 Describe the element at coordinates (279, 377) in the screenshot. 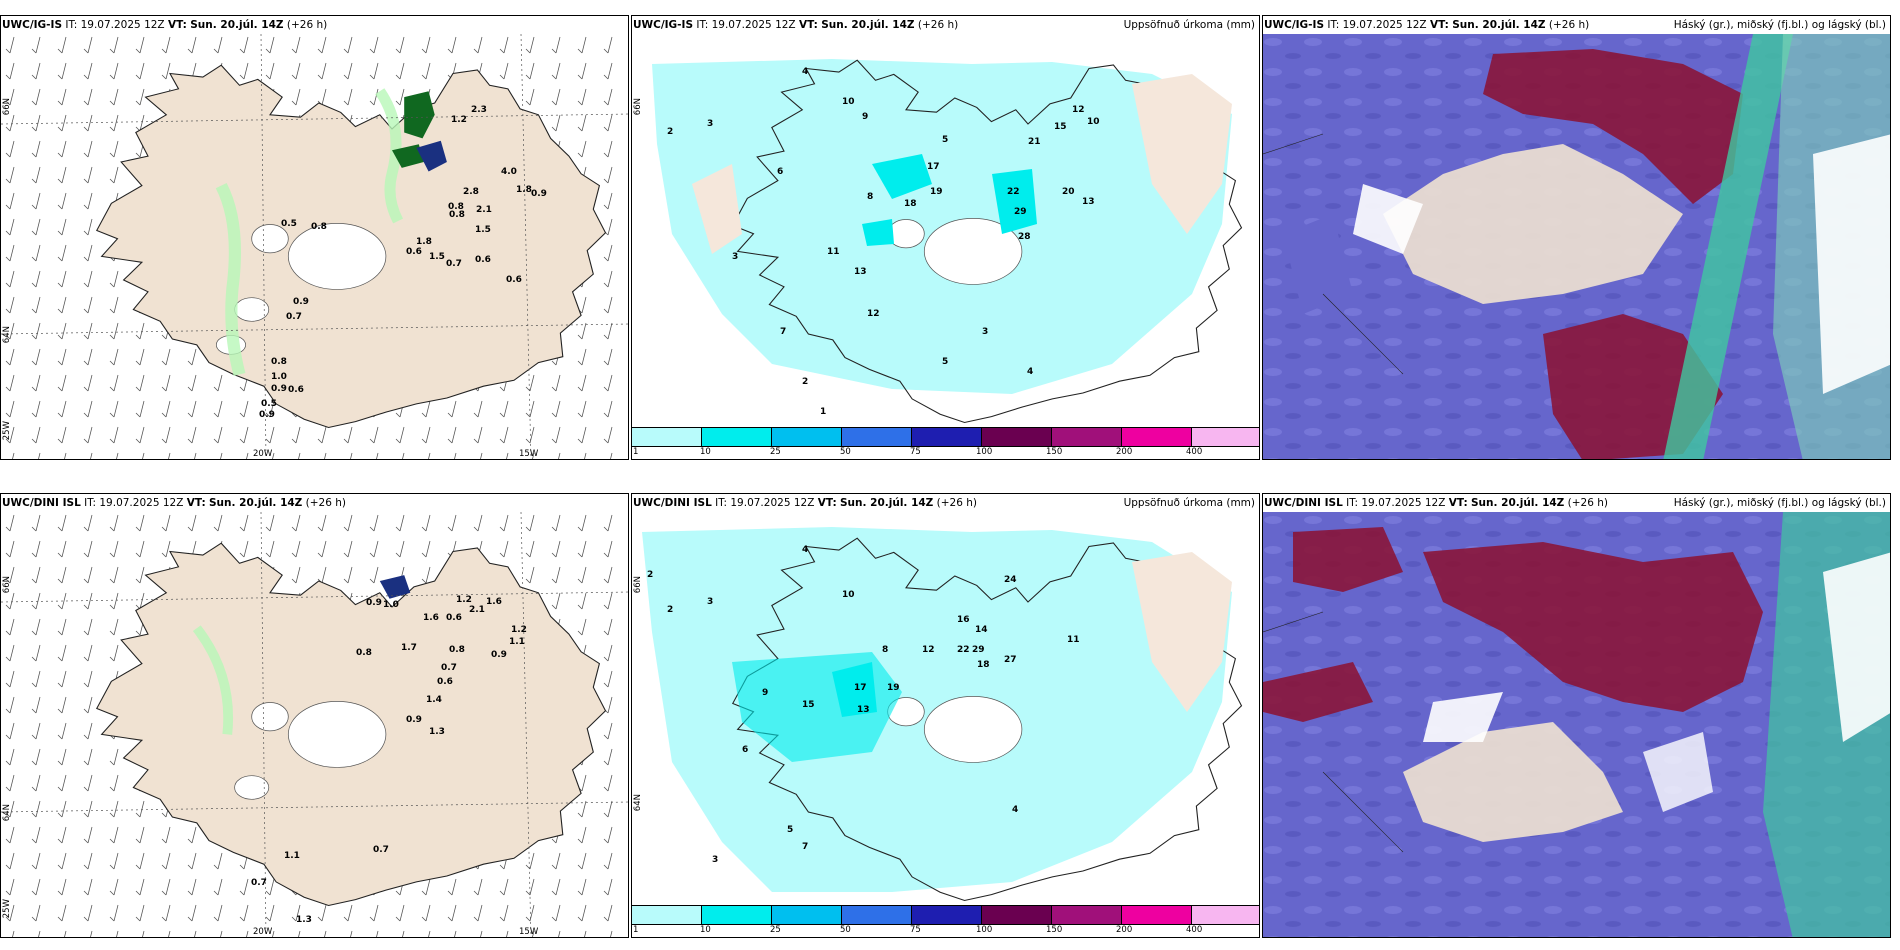

I see `svg-text: 1.0` at that location.